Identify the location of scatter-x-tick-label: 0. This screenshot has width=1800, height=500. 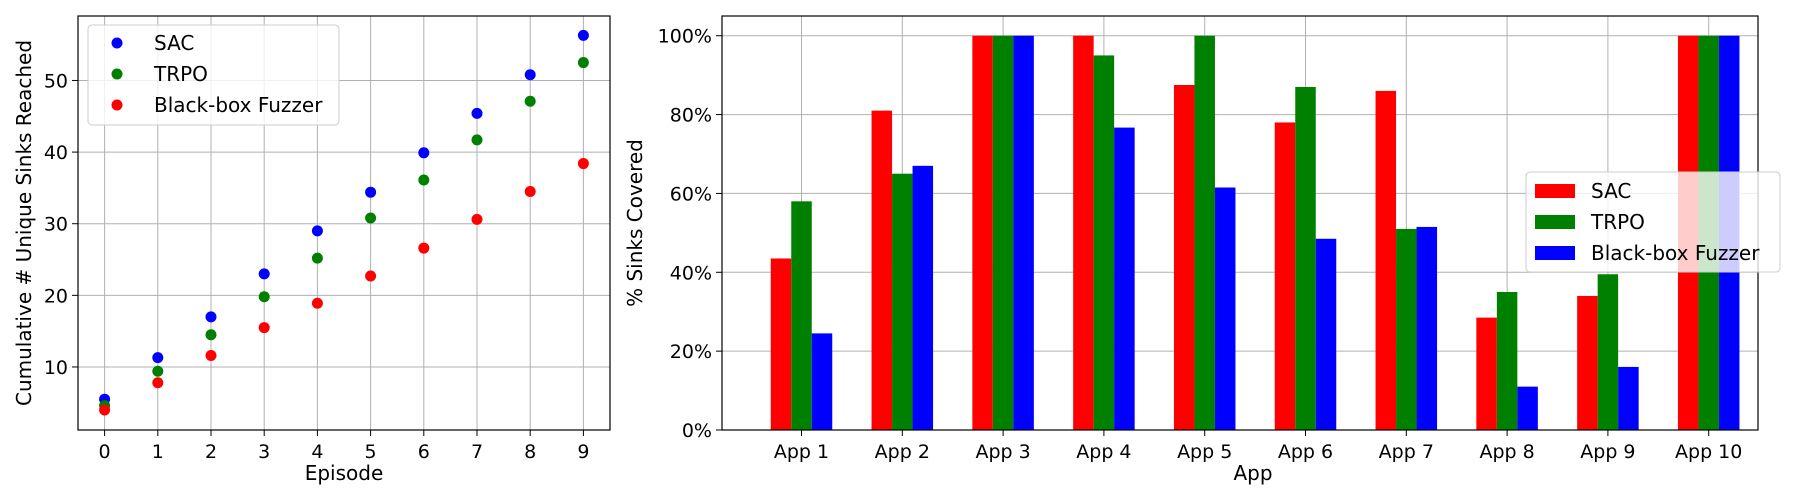
(105, 452).